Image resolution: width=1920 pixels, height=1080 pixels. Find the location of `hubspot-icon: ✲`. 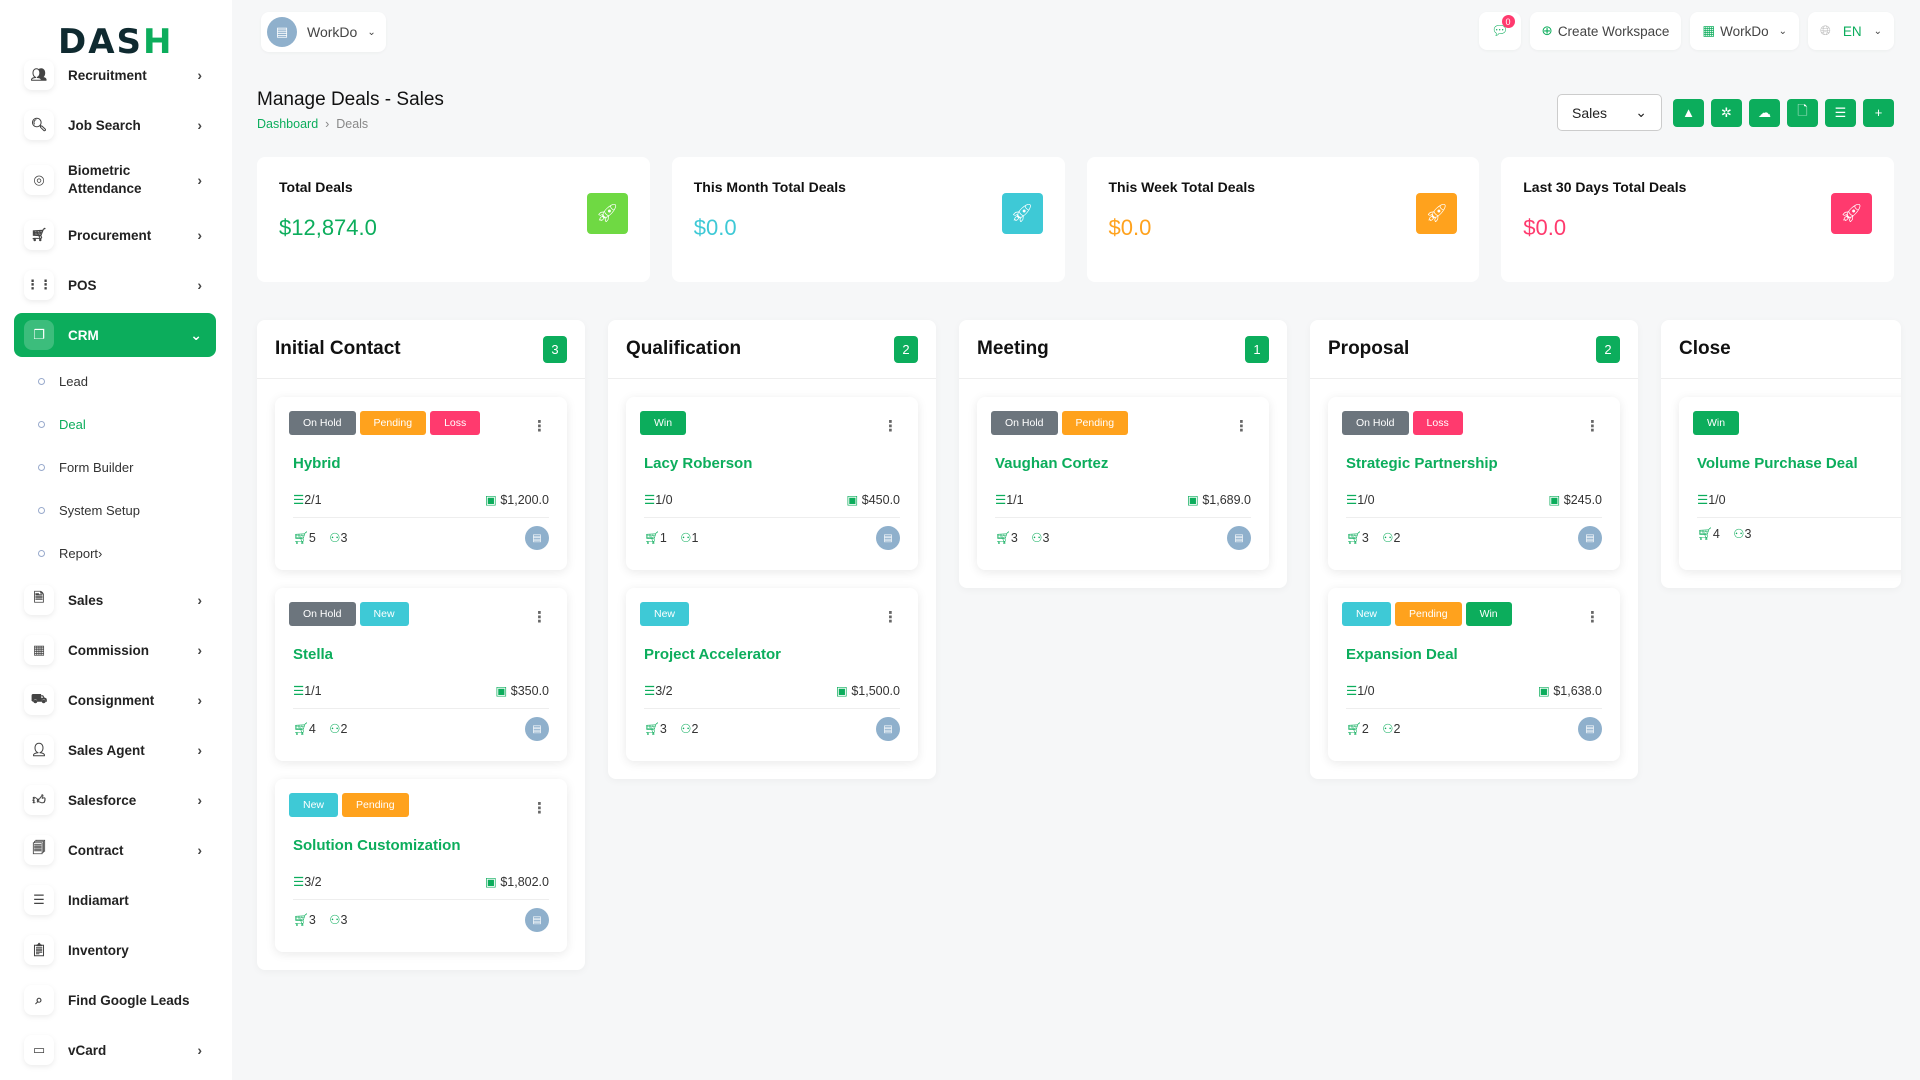

hubspot-icon: ✲ is located at coordinates (1726, 112).